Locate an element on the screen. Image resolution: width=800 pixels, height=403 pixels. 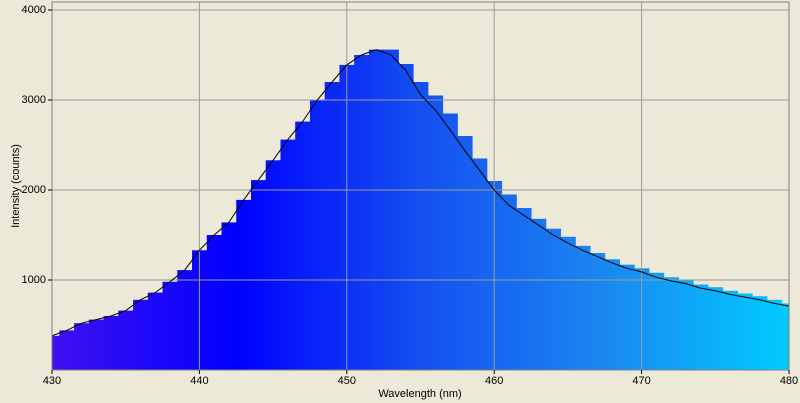
x-tick-label: 430 is located at coordinates (52, 381).